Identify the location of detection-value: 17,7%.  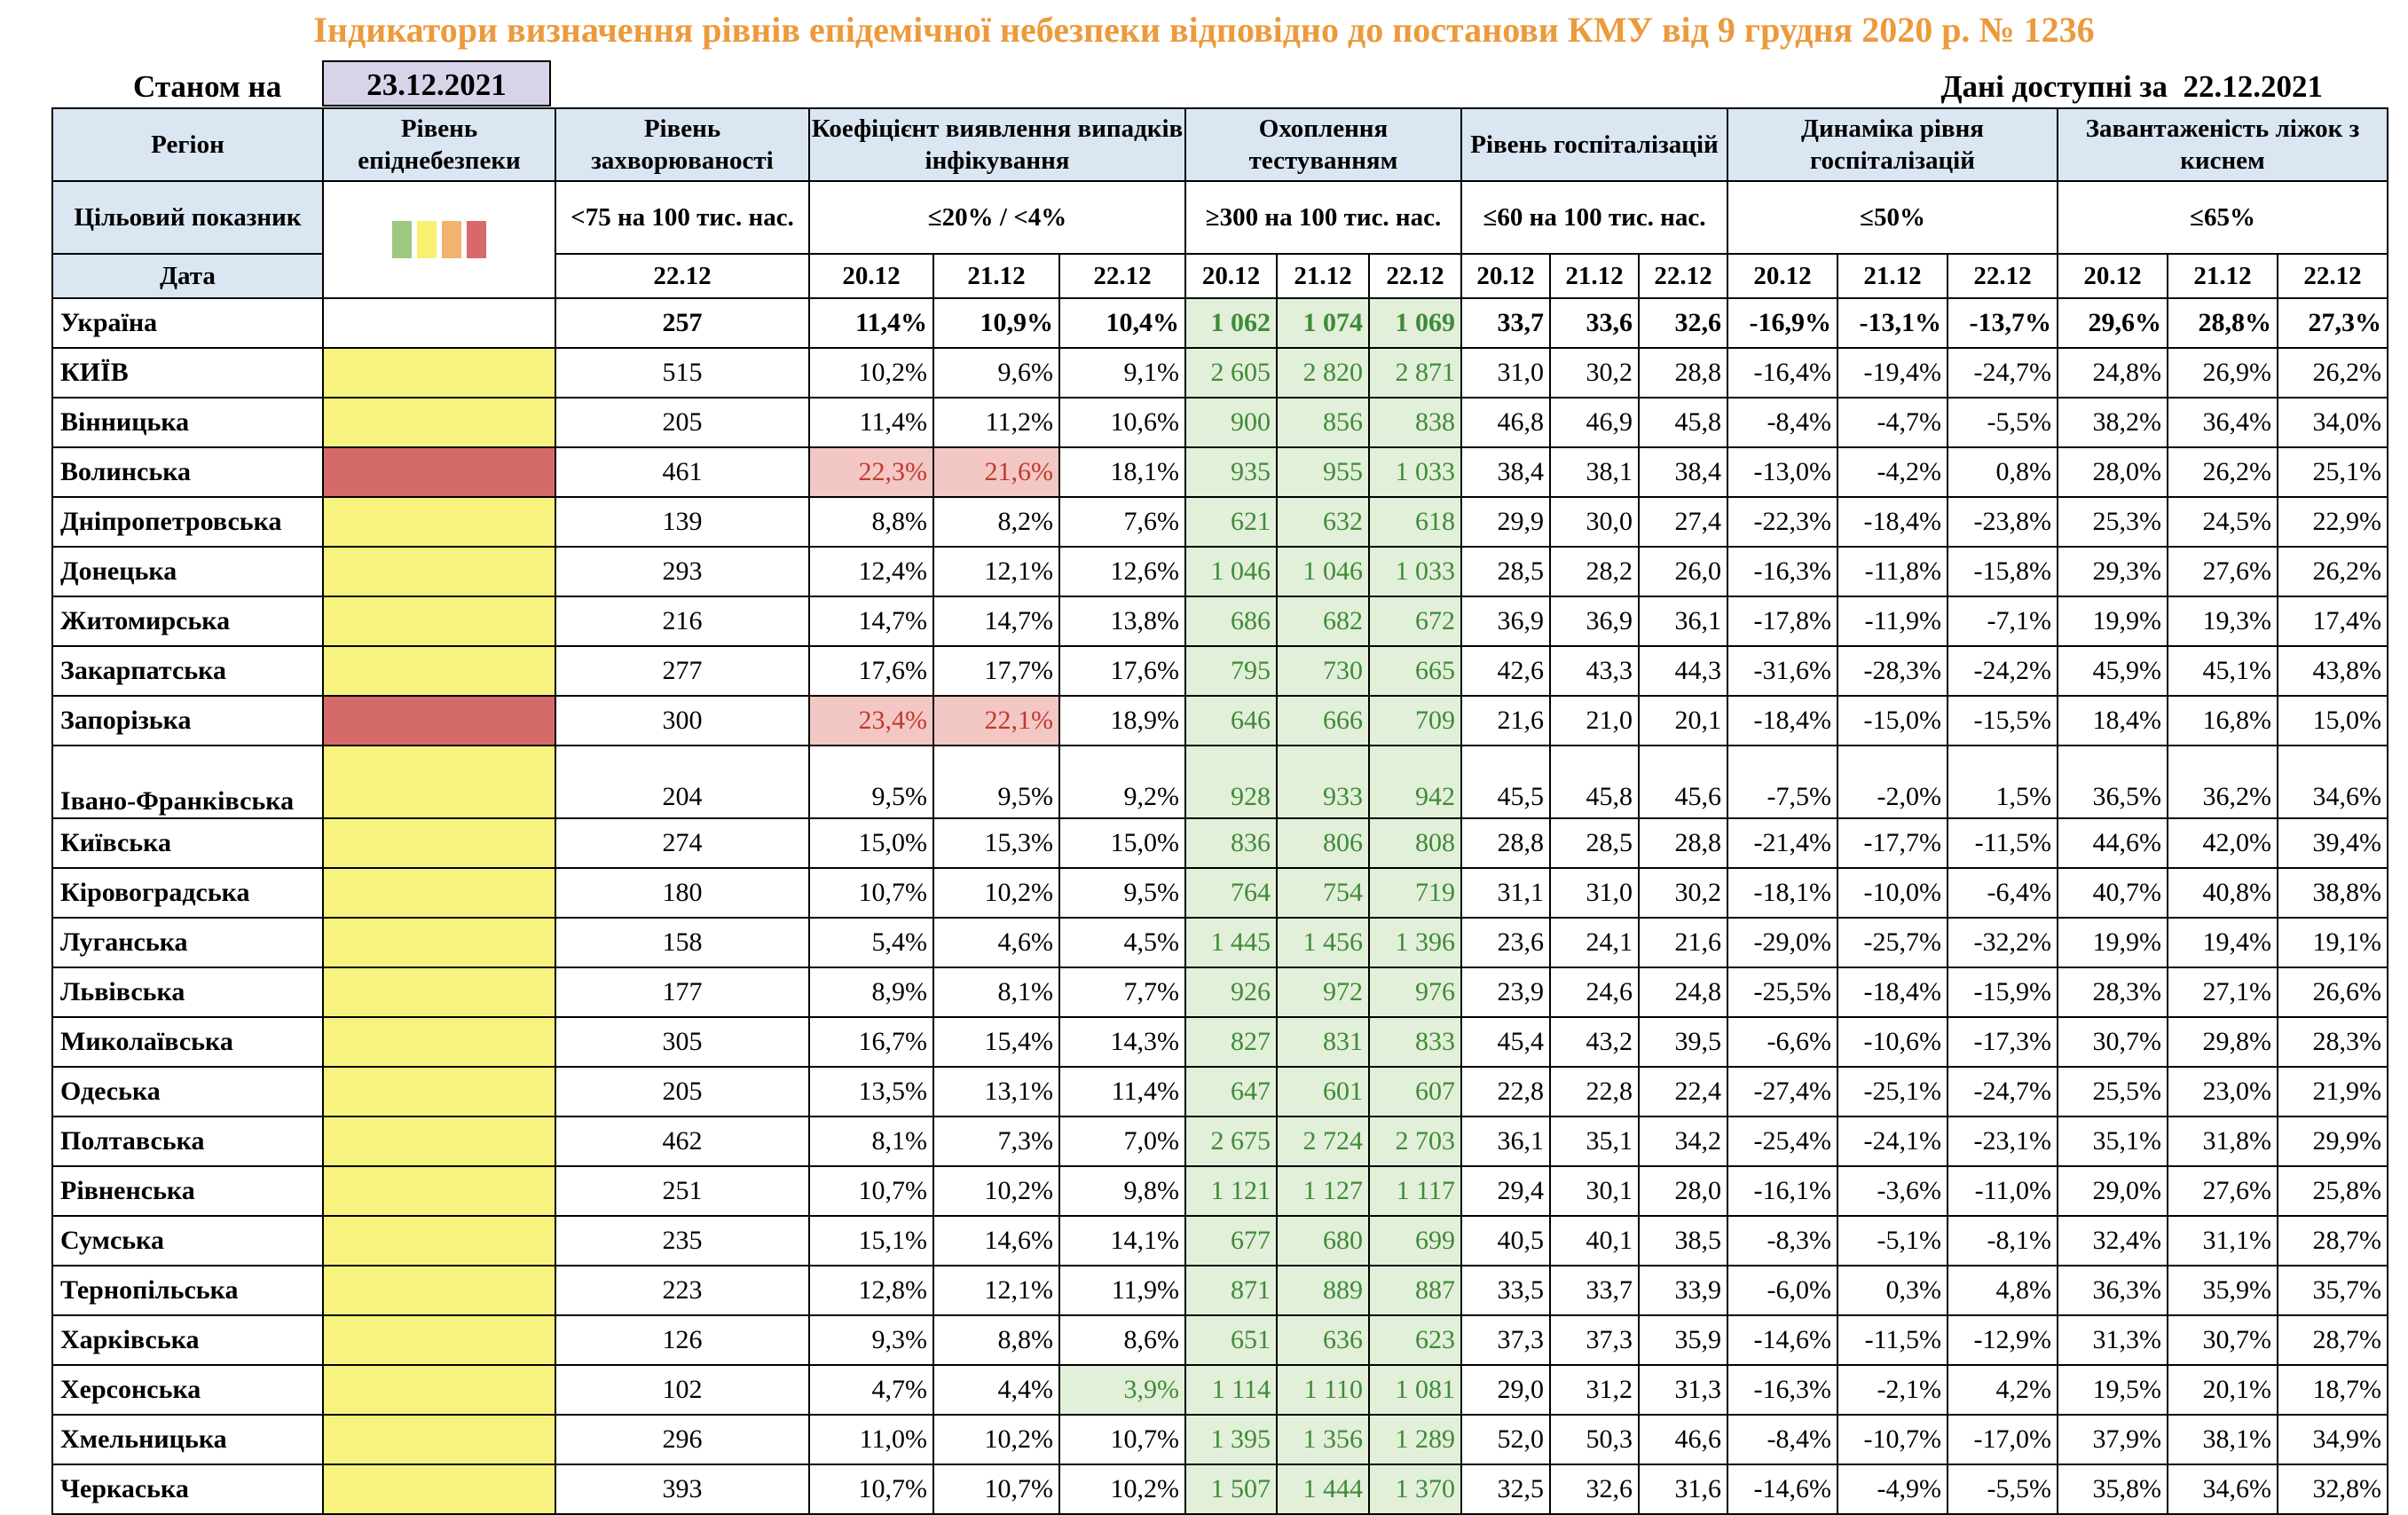
(996, 671).